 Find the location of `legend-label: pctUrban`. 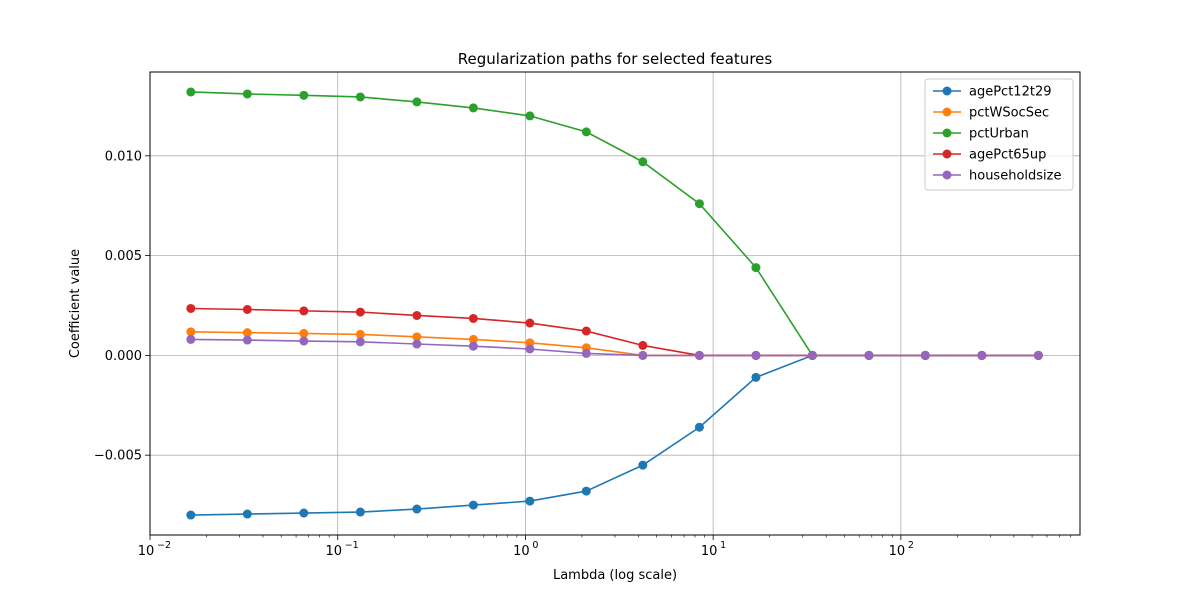

legend-label: pctUrban is located at coordinates (999, 134).